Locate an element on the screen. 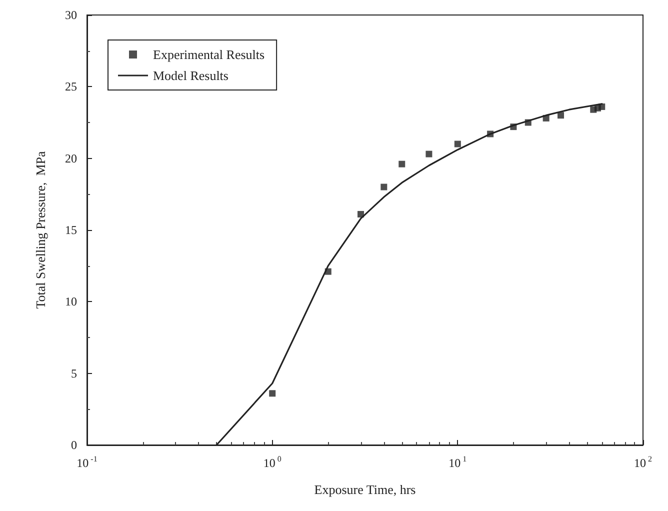 Image resolution: width=668 pixels, height=511 pixels. legend-label: Experimental Results is located at coordinates (209, 54).